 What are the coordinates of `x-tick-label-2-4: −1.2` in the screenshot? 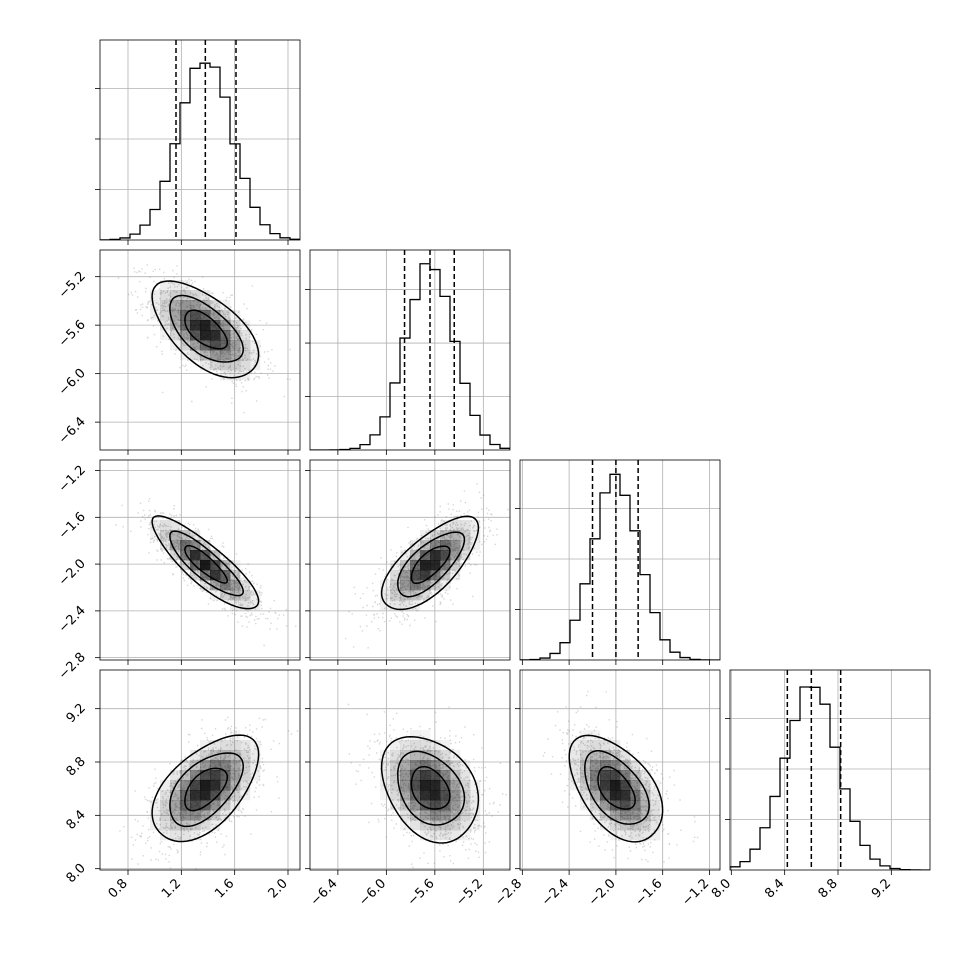 It's located at (695, 892).